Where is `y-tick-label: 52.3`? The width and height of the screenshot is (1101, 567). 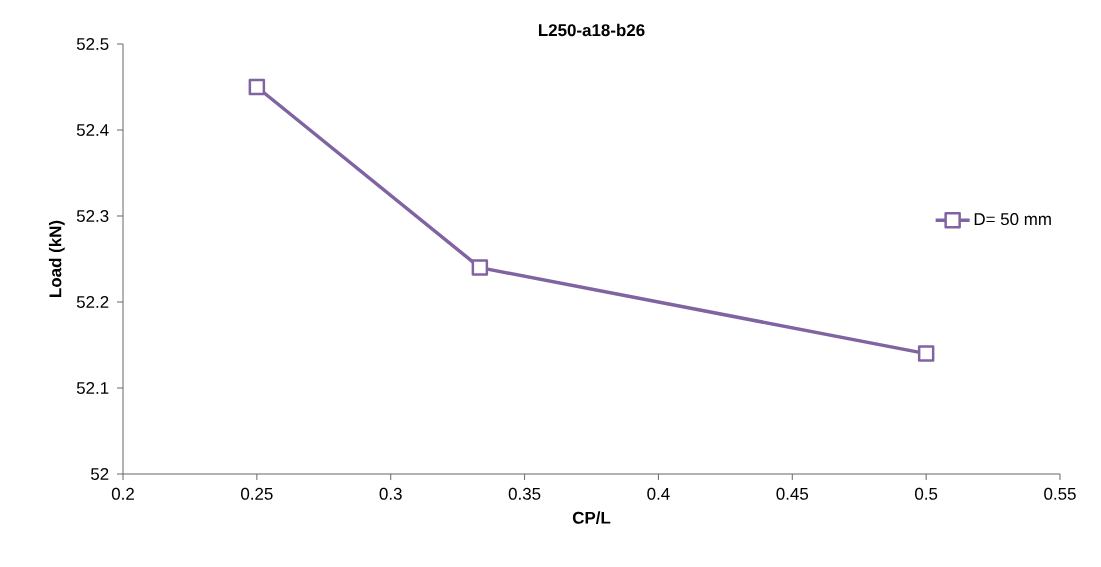
y-tick-label: 52.3 is located at coordinates (92, 216).